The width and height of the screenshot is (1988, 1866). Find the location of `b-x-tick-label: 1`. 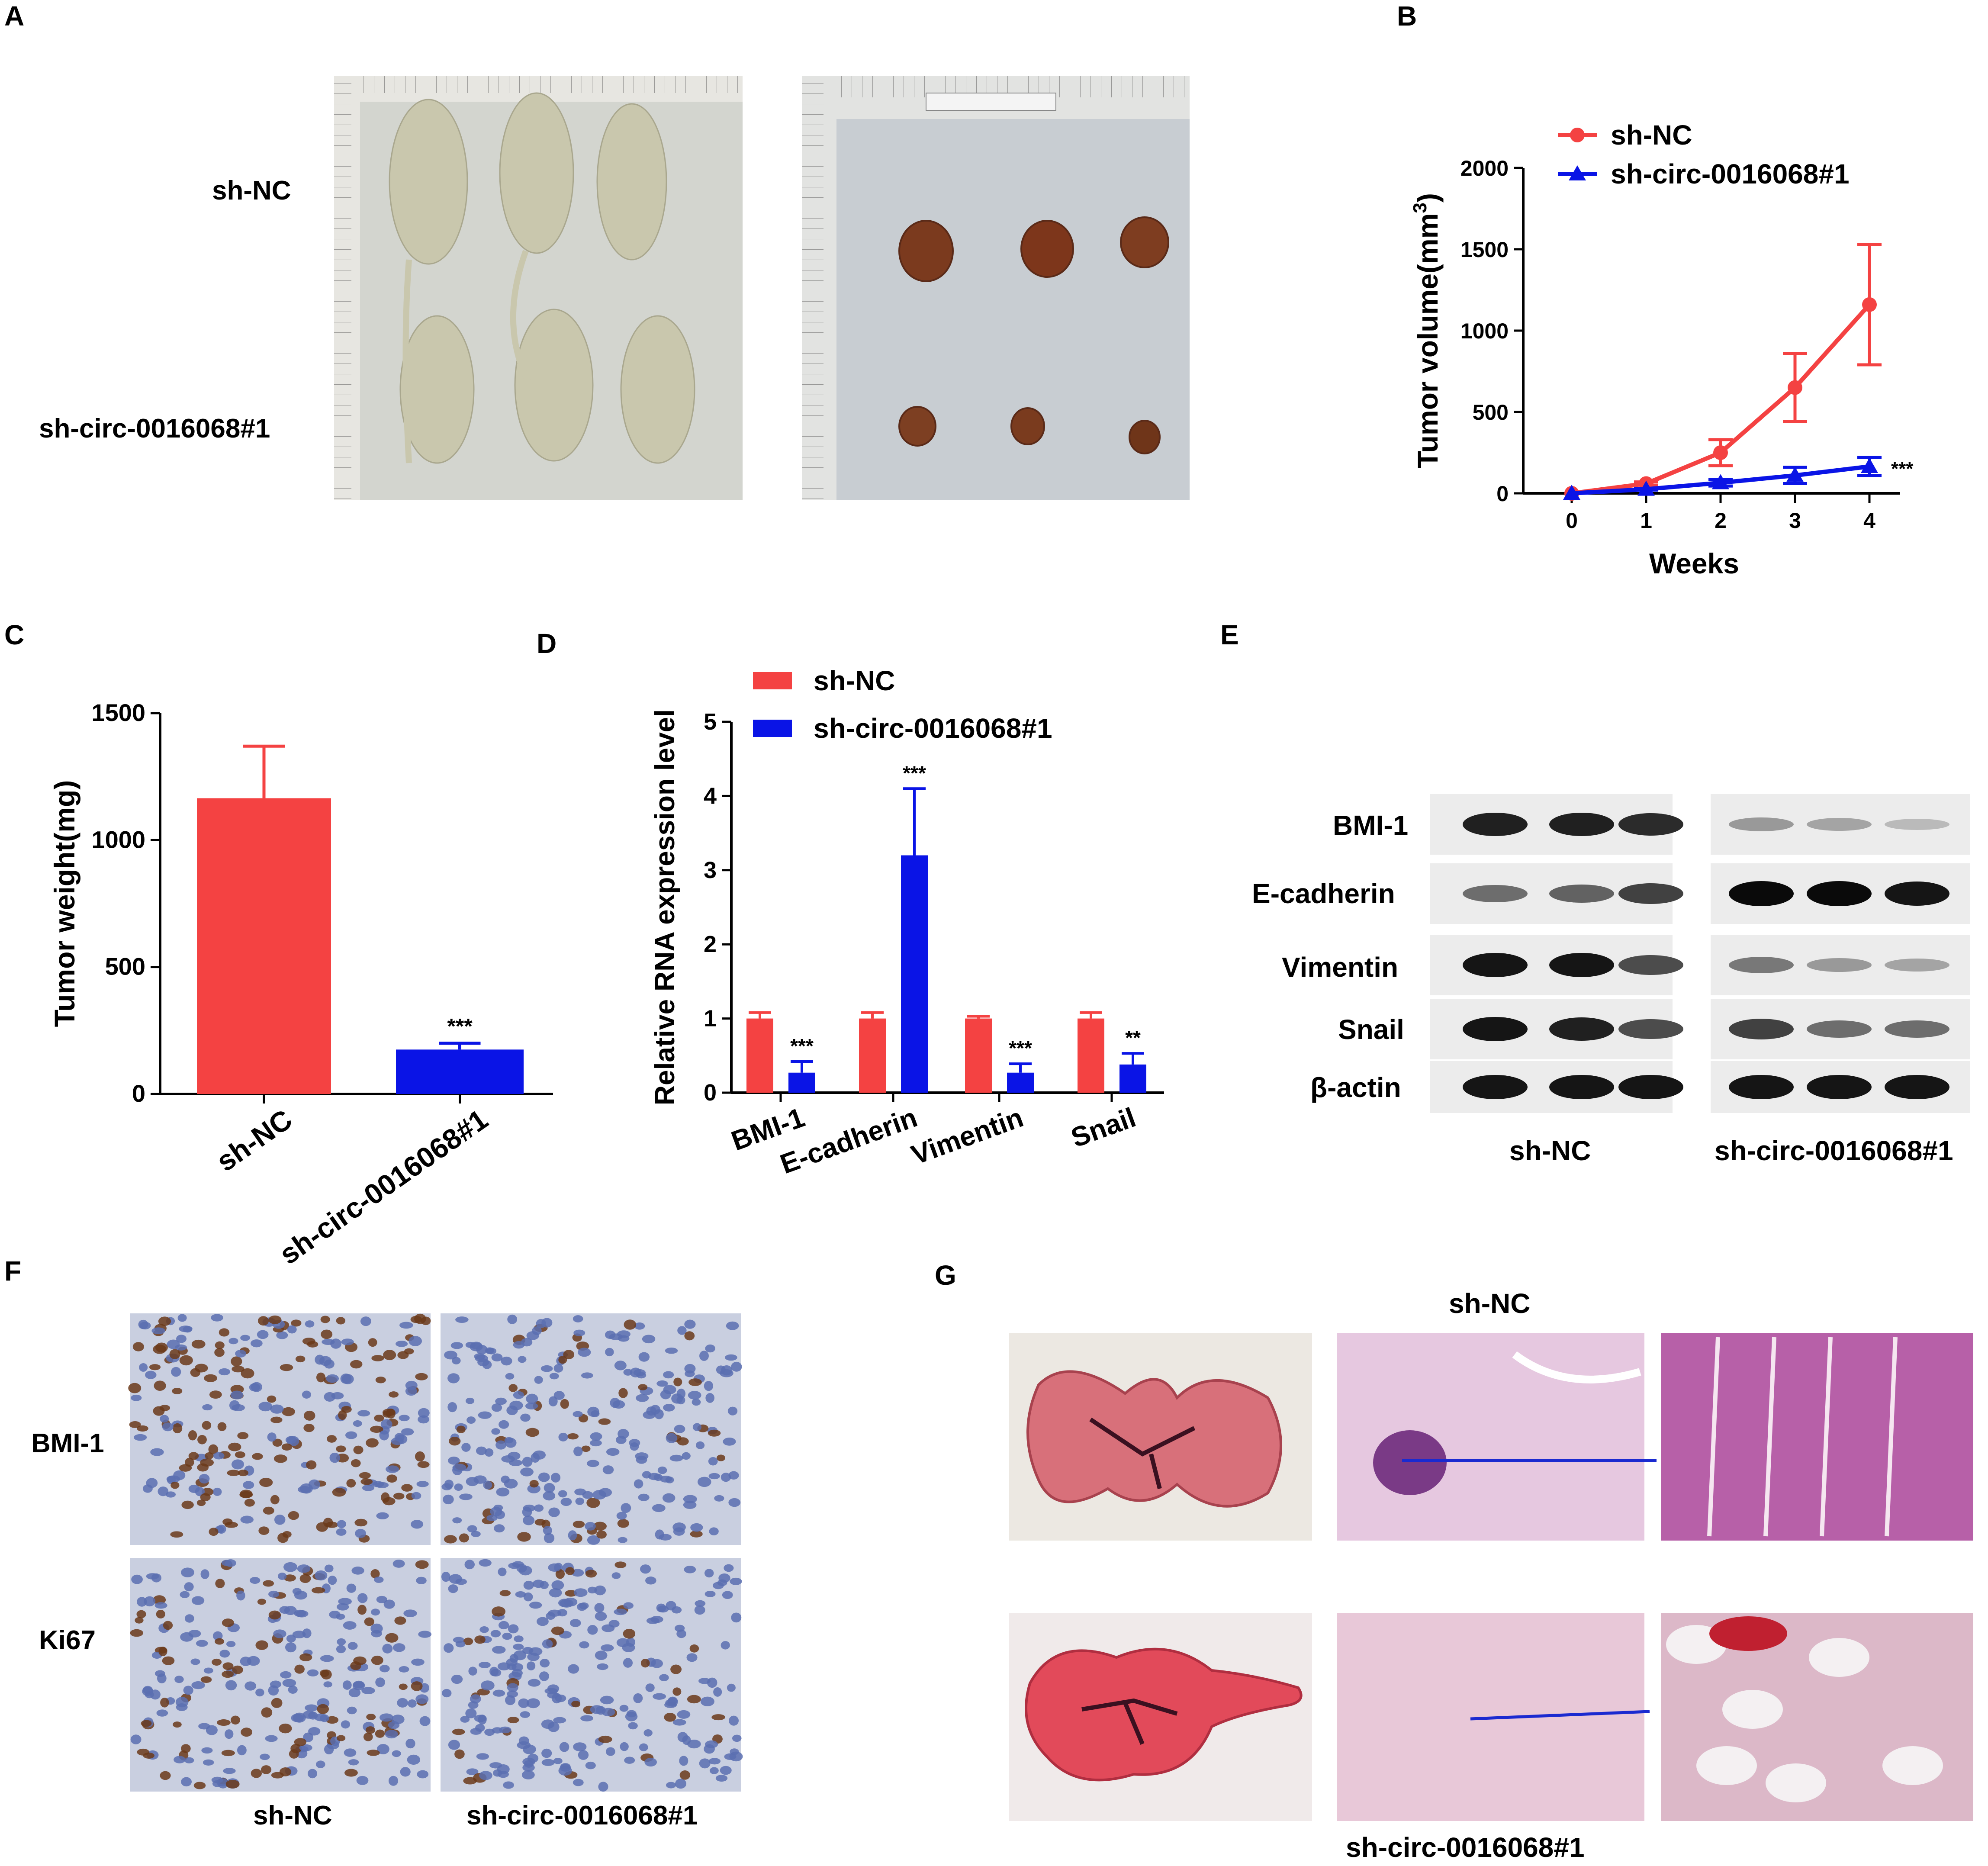

b-x-tick-label: 1 is located at coordinates (1646, 521).